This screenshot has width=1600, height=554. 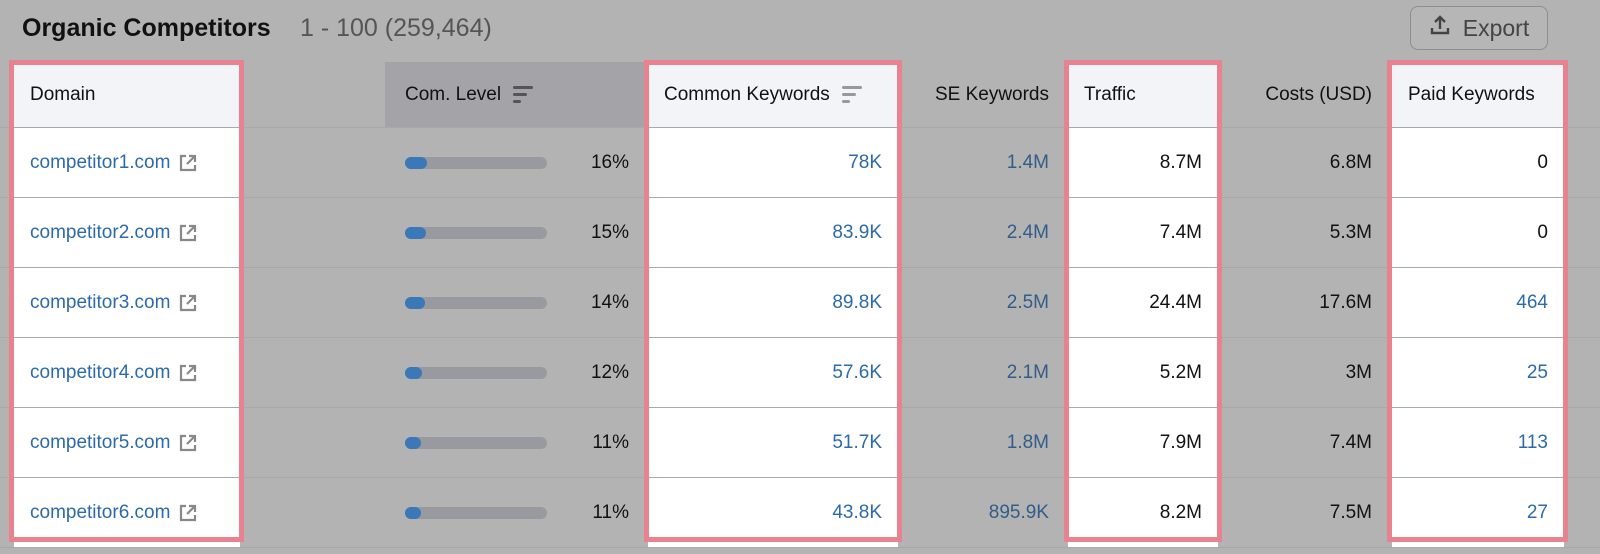 I want to click on common-keywords-cell: 51.7K, so click(x=773, y=442).